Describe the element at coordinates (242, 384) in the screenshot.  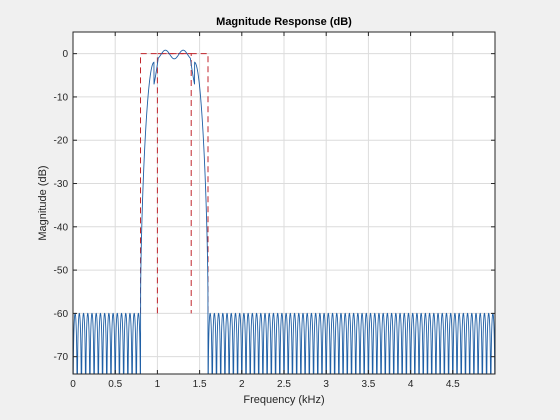
I see `x-tick-label: 2` at that location.